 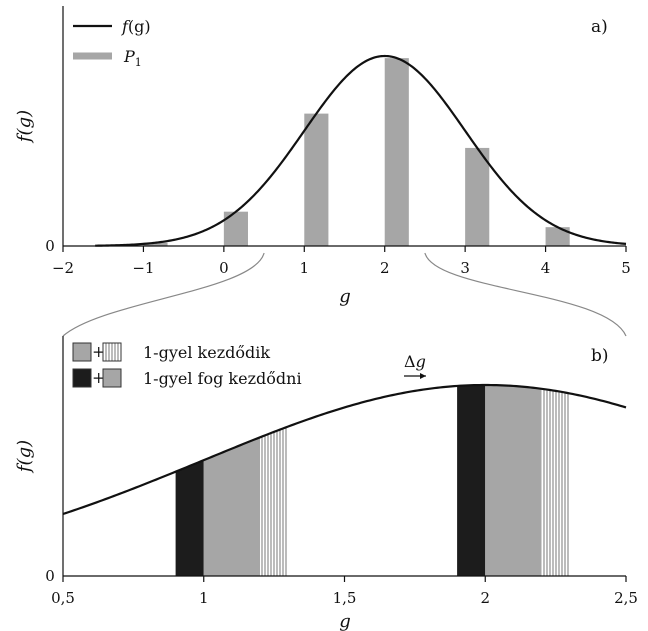 I want to click on panel-b-y-axis-title: f(g), so click(x=24, y=457).